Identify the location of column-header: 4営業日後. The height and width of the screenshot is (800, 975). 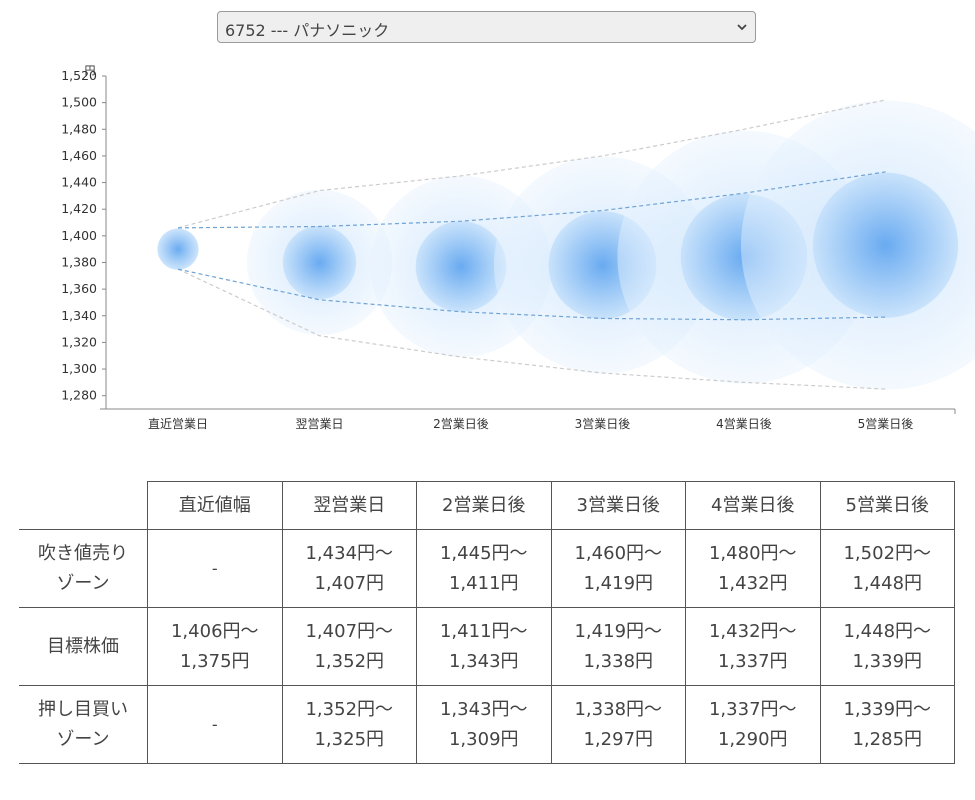
(753, 505).